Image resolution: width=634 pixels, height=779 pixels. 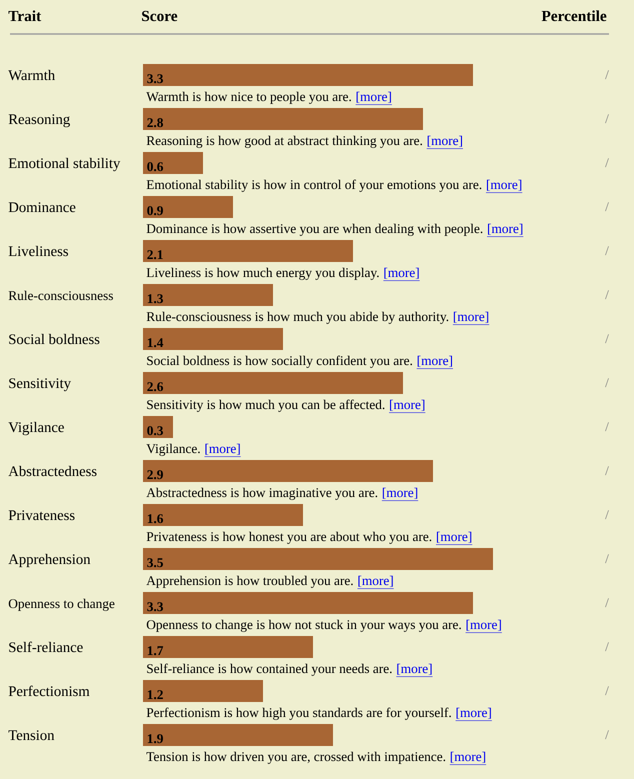 What do you see at coordinates (52, 471) in the screenshot?
I see `y-tick-label: Abstractedness` at bounding box center [52, 471].